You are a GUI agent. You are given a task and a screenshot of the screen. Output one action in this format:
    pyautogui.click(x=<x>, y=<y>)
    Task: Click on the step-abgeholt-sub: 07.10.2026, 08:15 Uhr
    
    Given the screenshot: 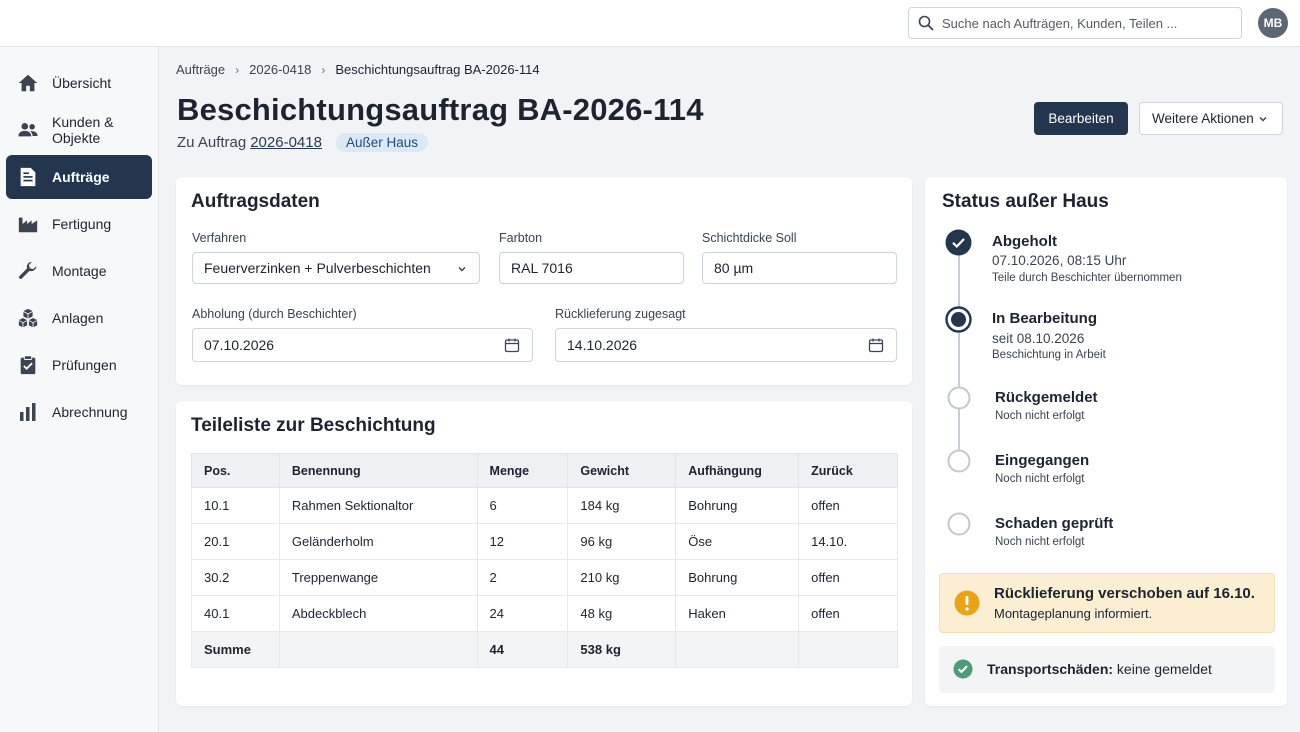 What is the action you would take?
    pyautogui.click(x=1059, y=260)
    